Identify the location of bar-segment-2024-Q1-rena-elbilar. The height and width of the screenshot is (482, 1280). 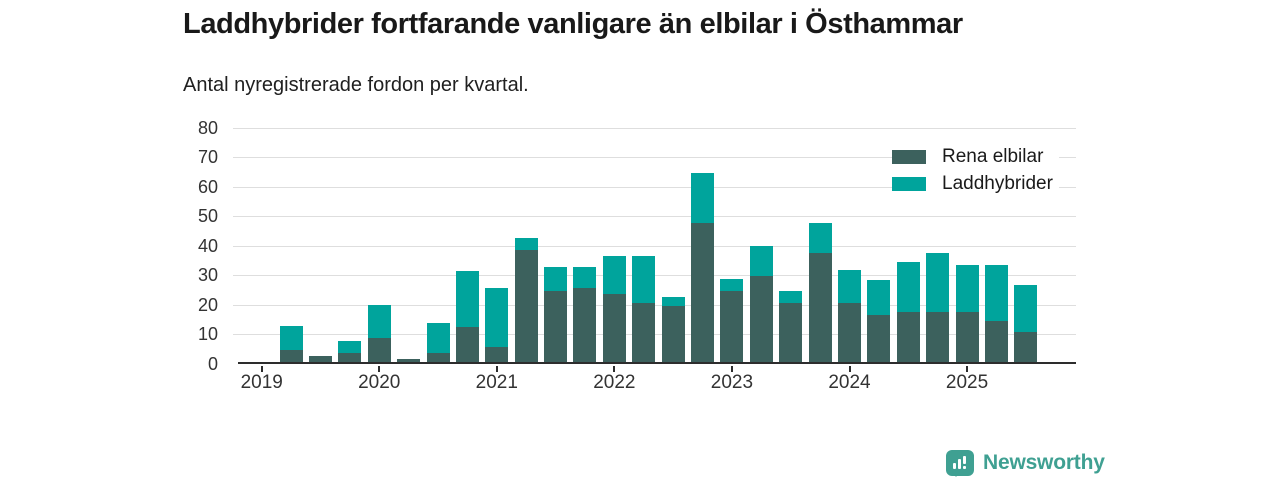
(849, 332).